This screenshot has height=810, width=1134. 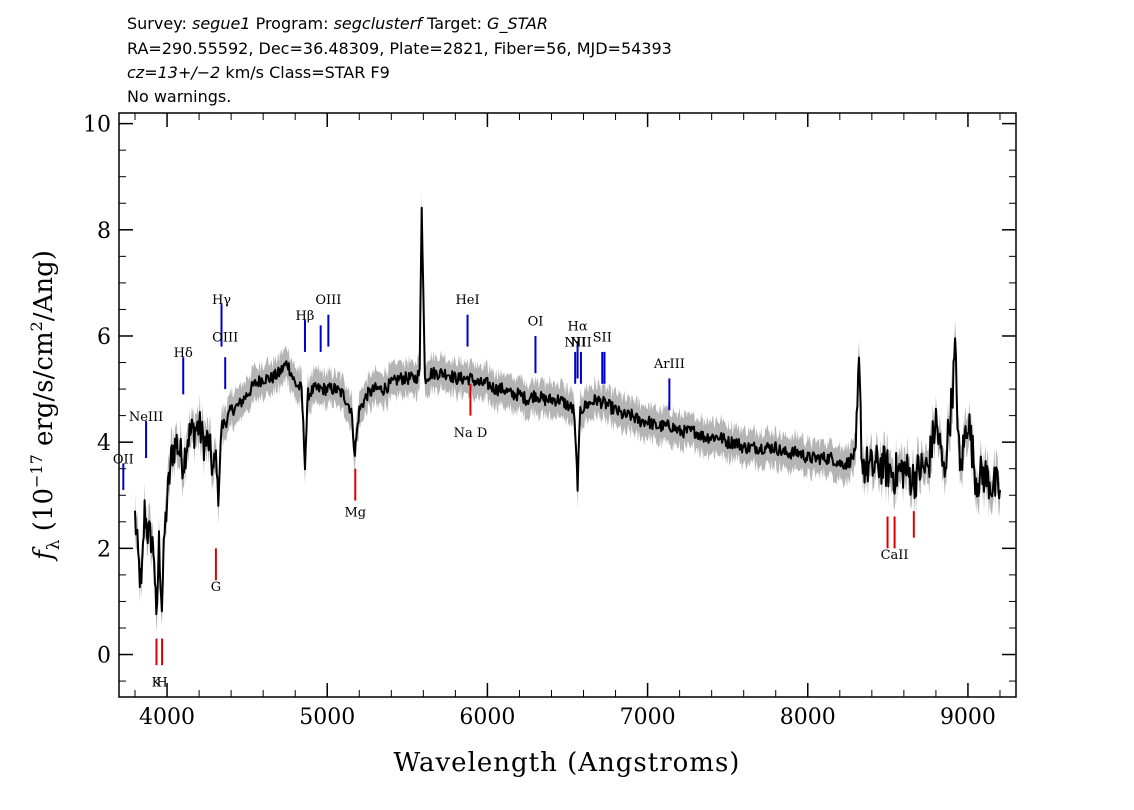 I want to click on absorption-line-label: G, so click(x=216, y=587).